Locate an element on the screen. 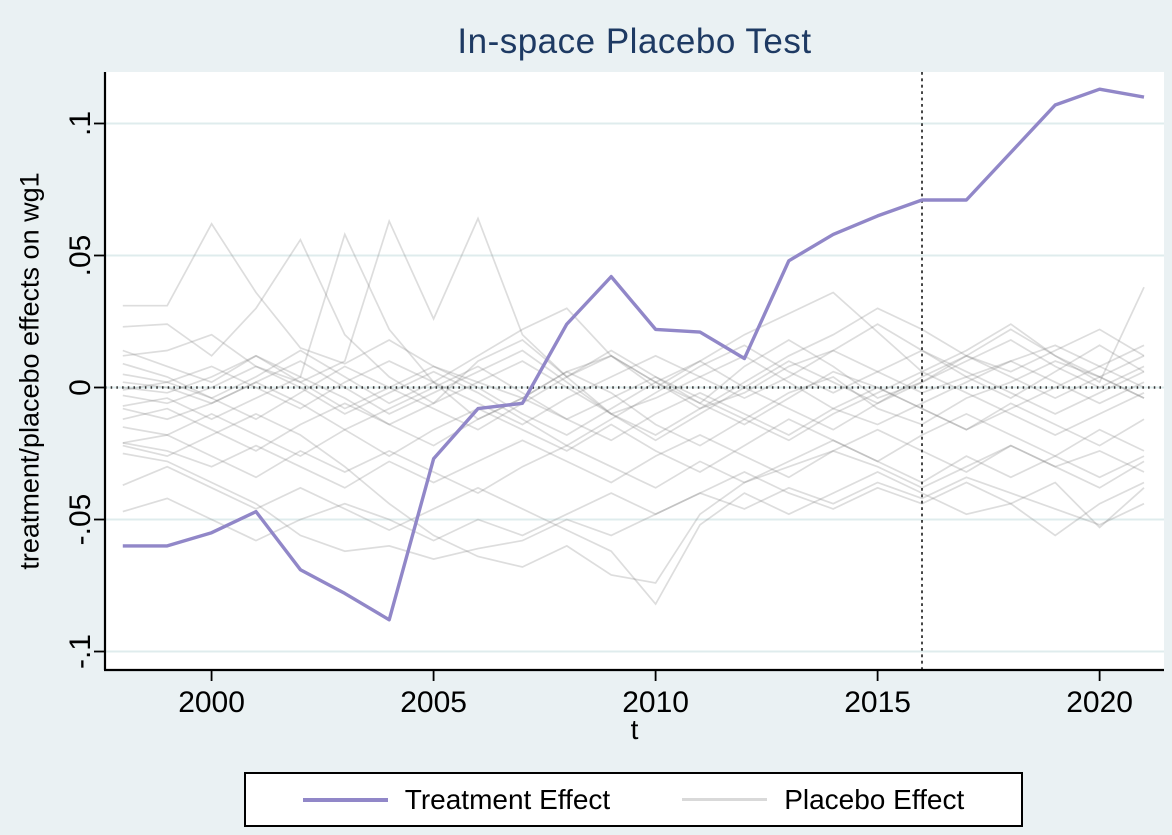  legend-item-treatment: Treatment Effect is located at coordinates (456, 799).